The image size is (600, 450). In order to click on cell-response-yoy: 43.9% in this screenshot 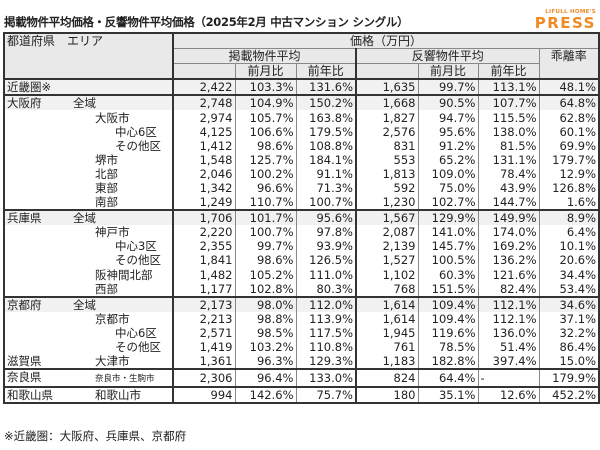, I will do `click(508, 188)`.